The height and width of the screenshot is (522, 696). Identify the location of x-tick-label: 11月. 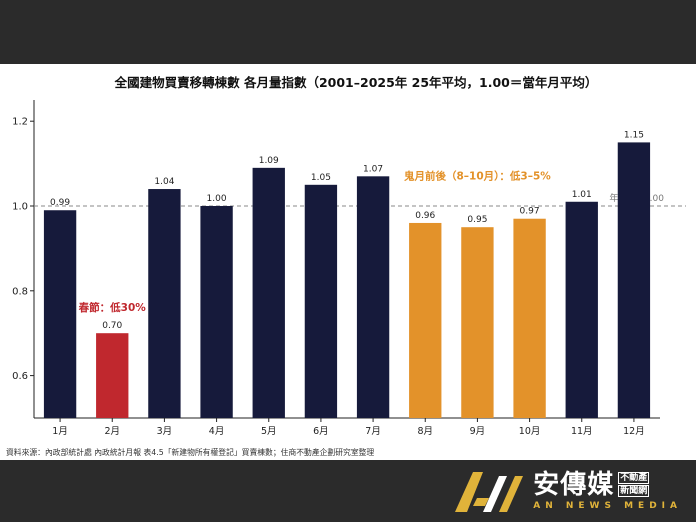
(582, 431).